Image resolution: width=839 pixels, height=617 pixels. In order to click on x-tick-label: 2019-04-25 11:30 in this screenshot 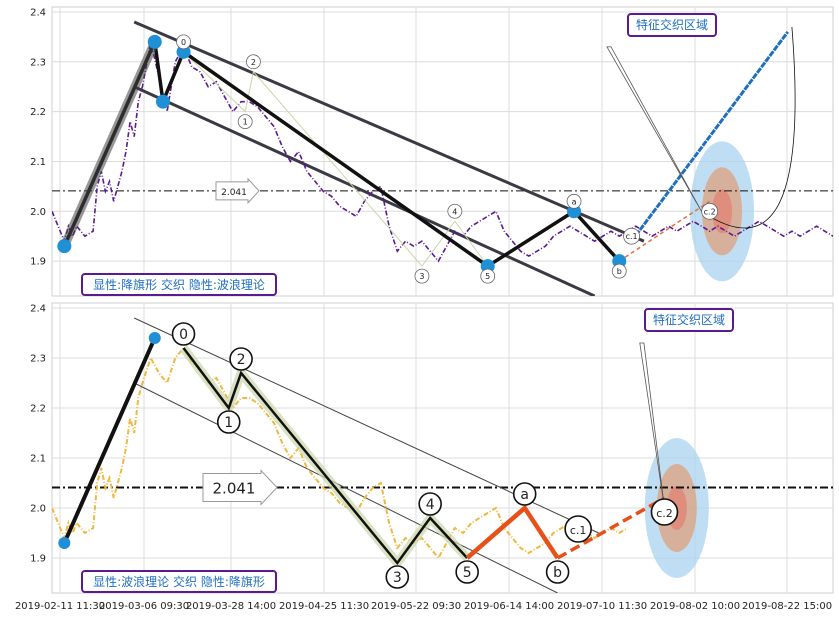, I will do `click(324, 606)`.